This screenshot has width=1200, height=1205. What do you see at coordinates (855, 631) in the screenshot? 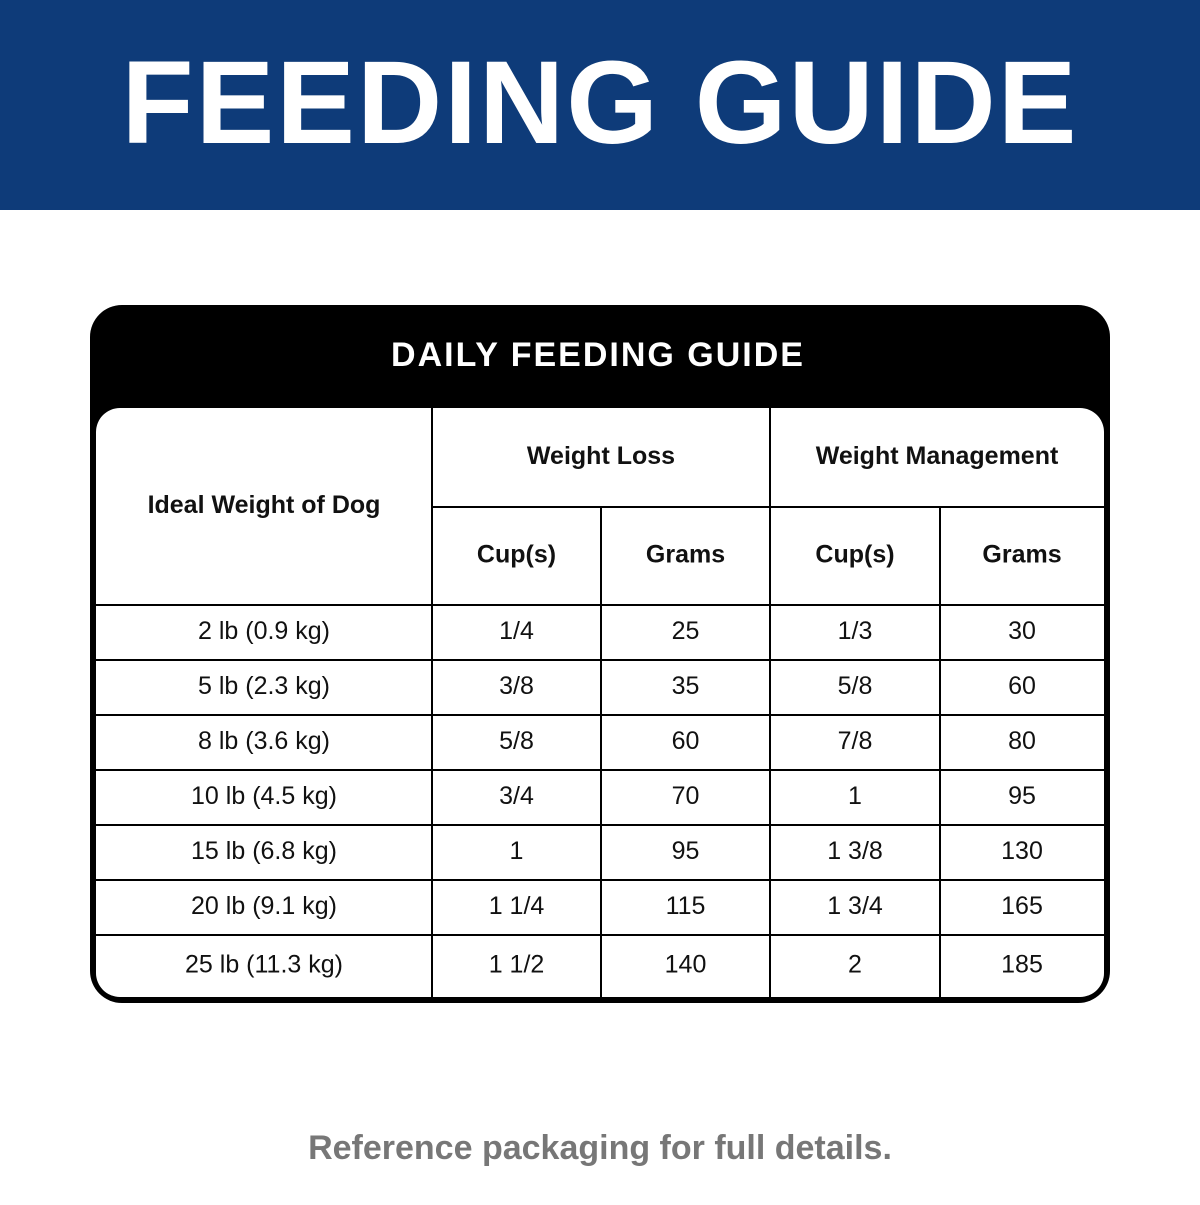
I see `table-cell: 1/3` at bounding box center [855, 631].